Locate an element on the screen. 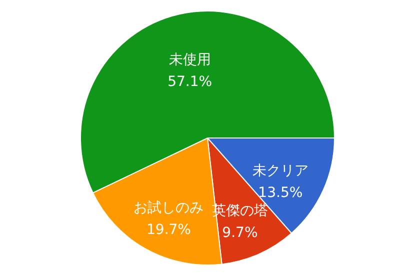 Image resolution: width=415 pixels, height=276 pixels. data-label: 13.5% is located at coordinates (280, 192).